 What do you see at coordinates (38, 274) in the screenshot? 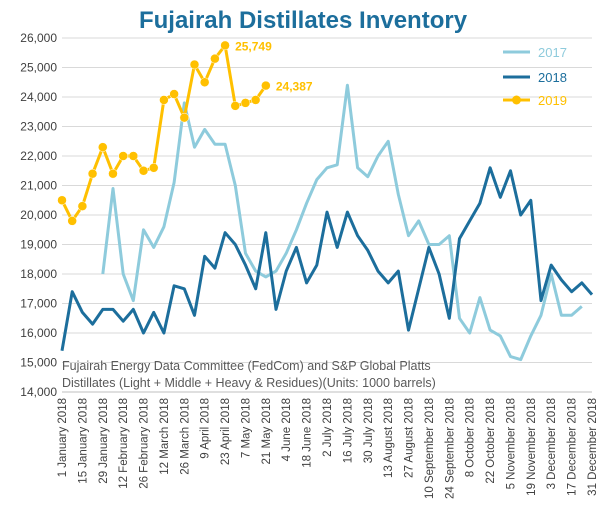
I see `y-tick-label: 18,000` at bounding box center [38, 274].